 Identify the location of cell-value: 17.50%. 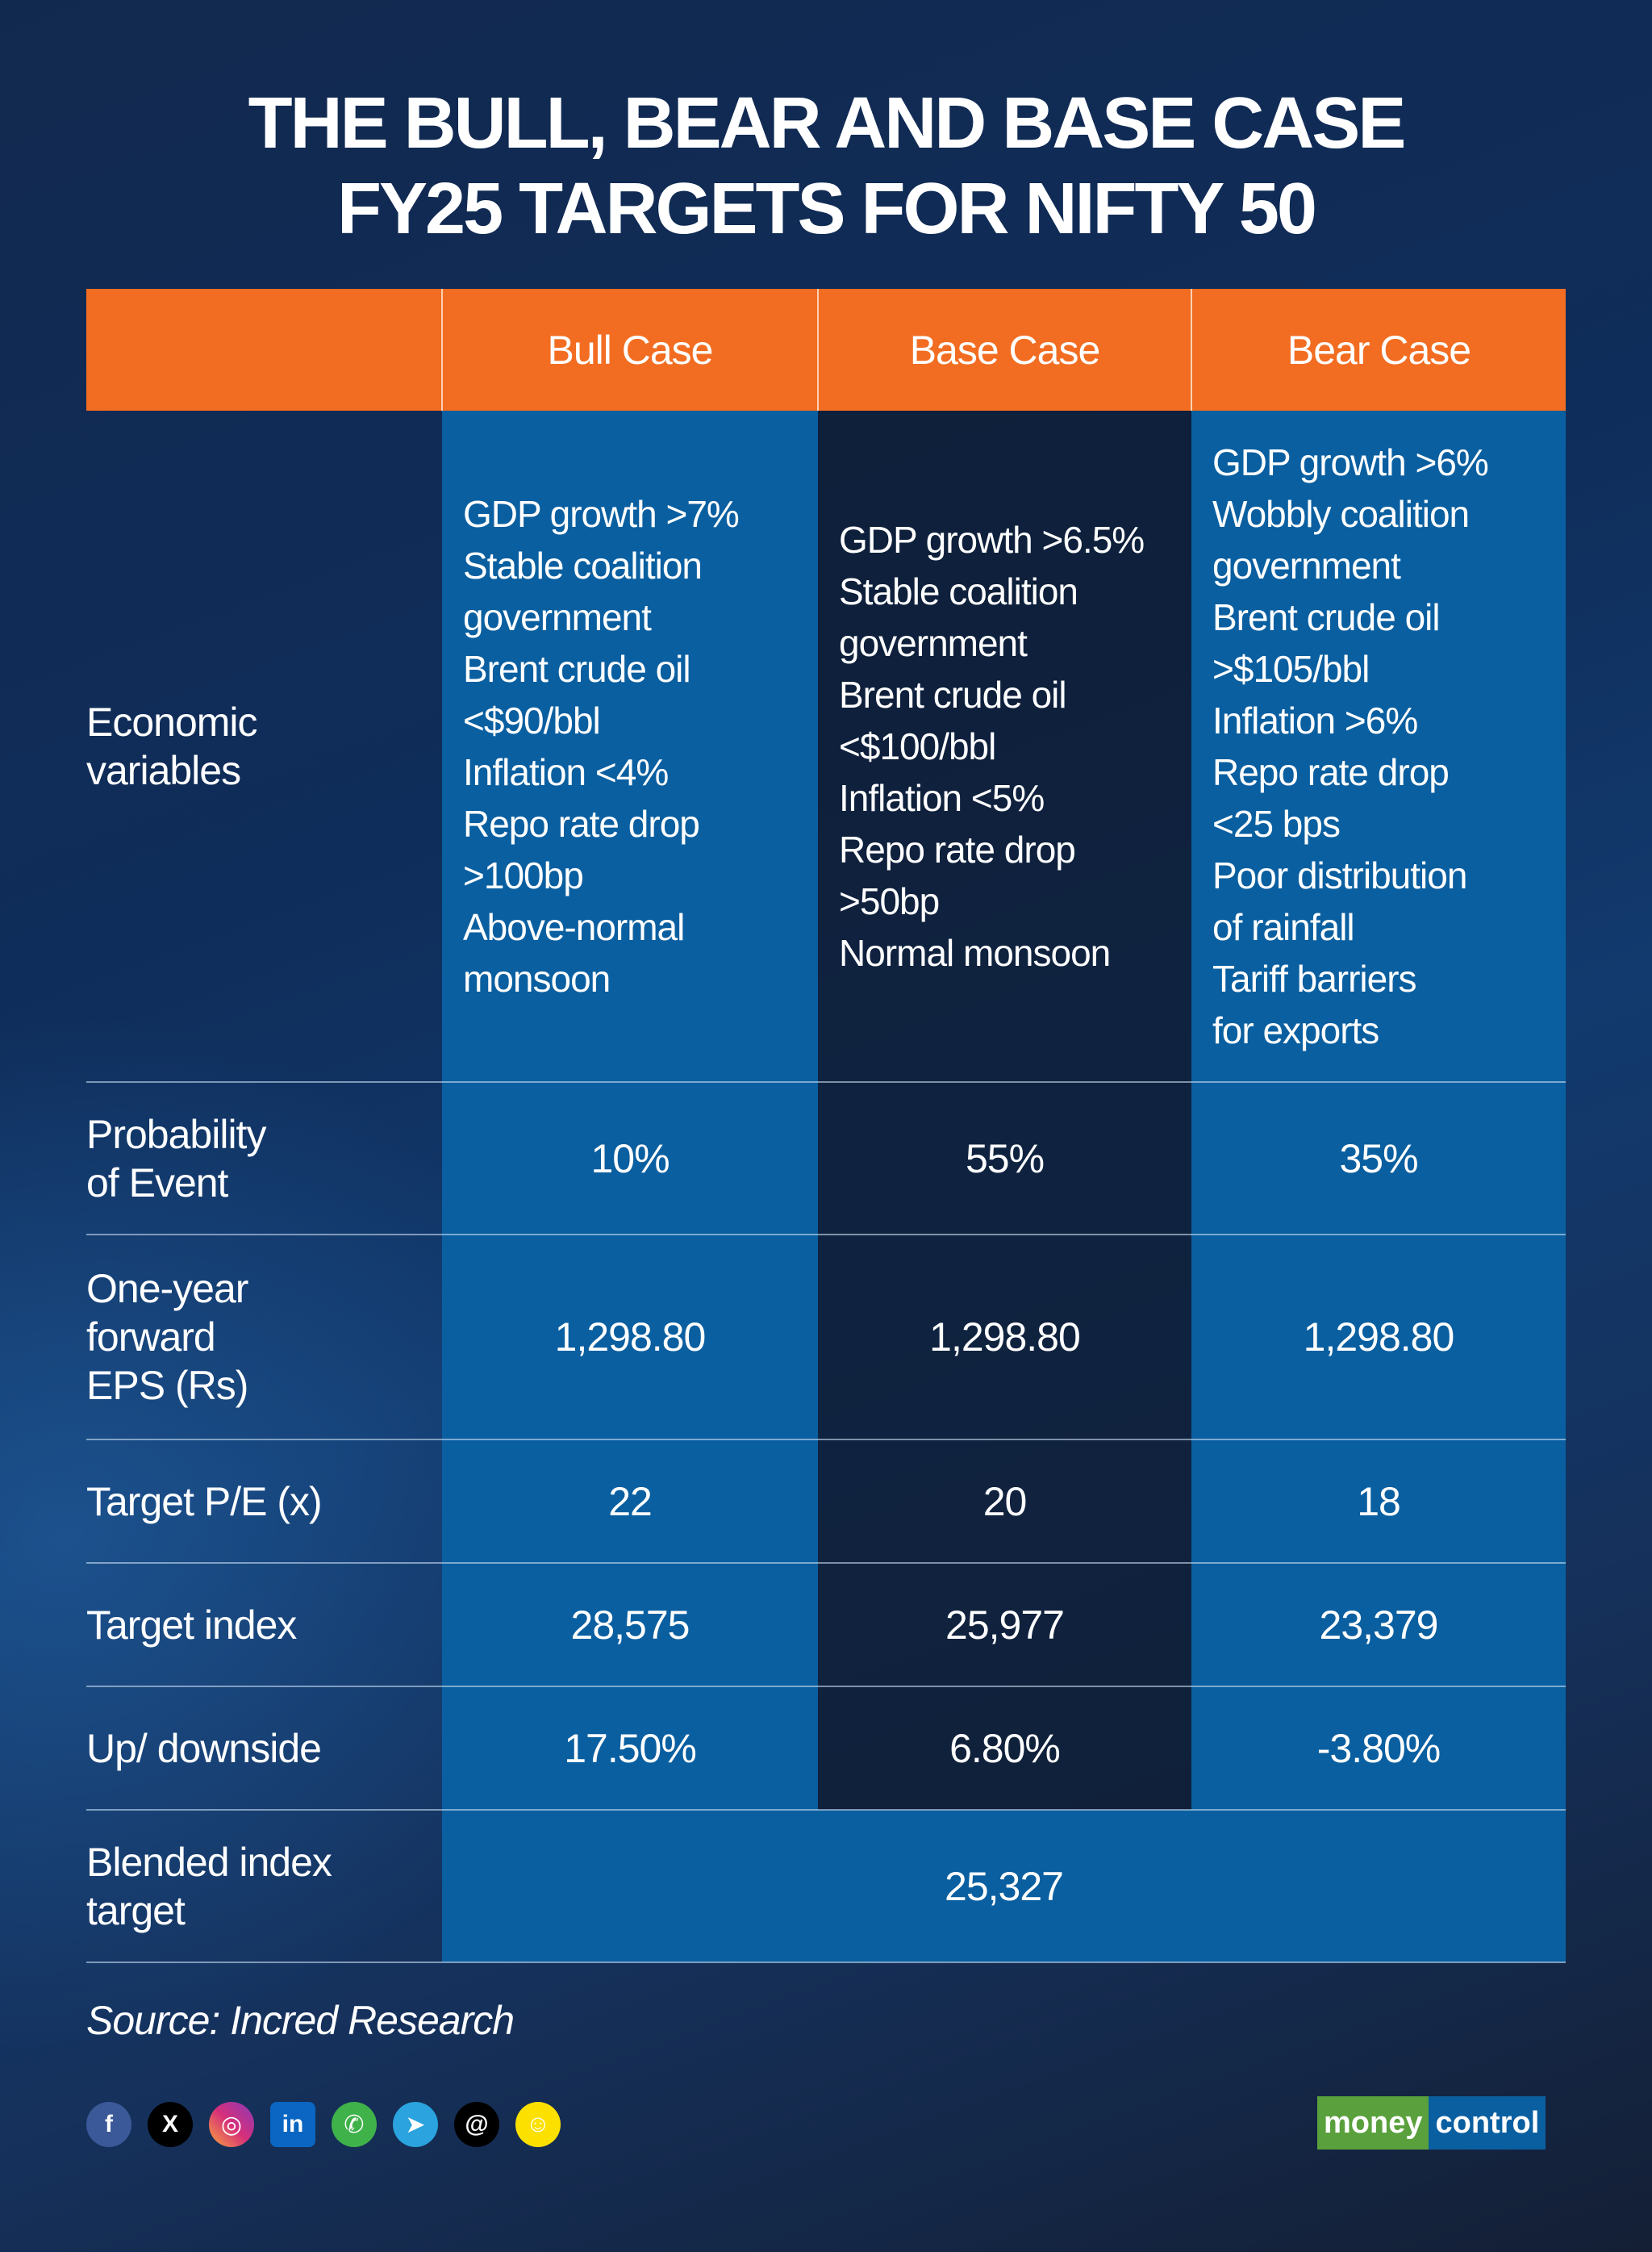
(630, 1749).